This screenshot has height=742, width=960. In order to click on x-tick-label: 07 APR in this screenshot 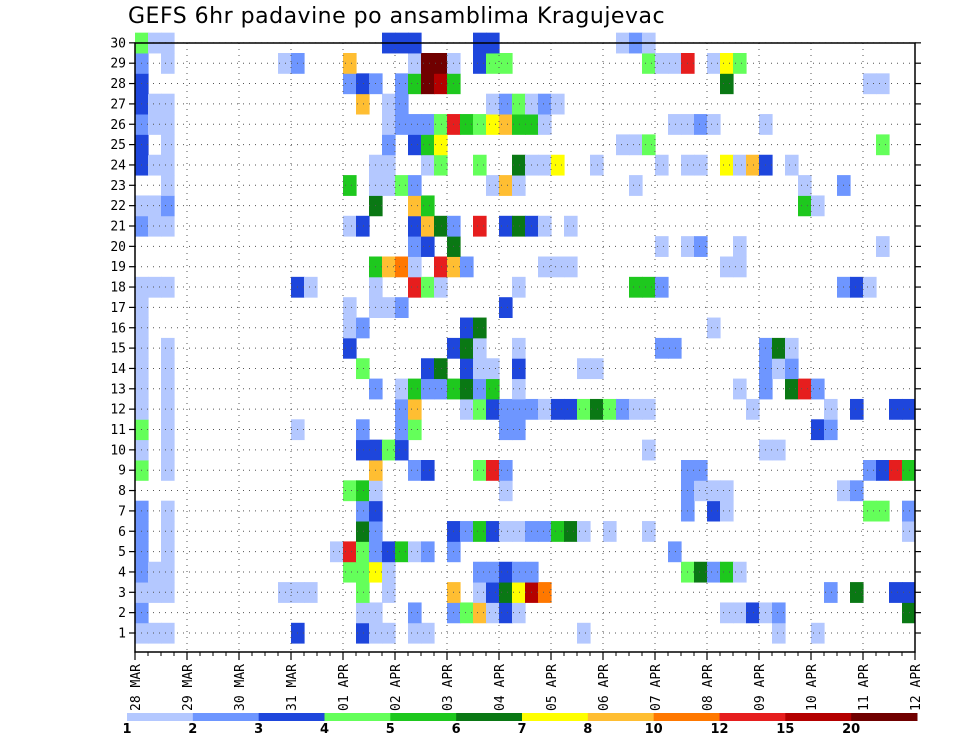, I will do `click(656, 687)`.